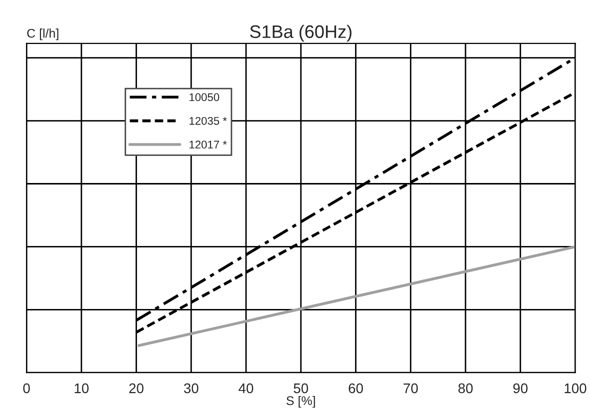 Image resolution: width=590 pixels, height=414 pixels. What do you see at coordinates (208, 120) in the screenshot?
I see `legend-label: 12035 *` at bounding box center [208, 120].